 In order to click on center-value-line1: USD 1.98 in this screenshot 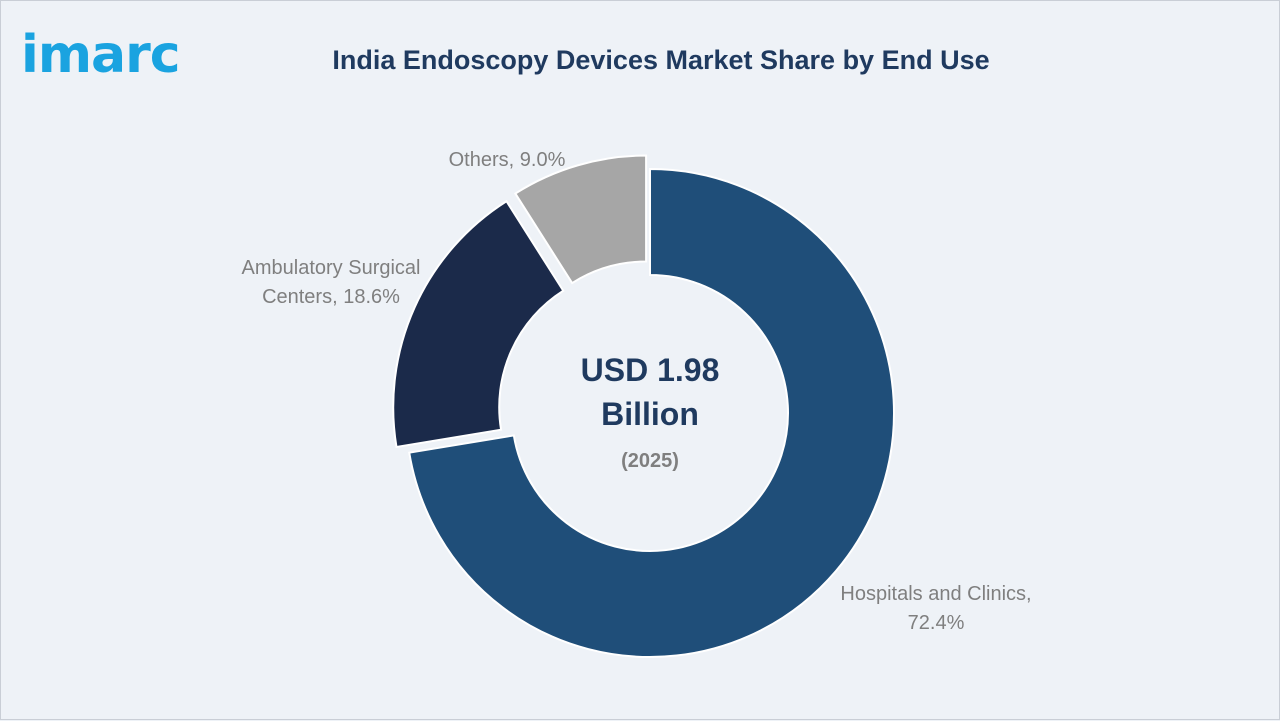, I will do `click(650, 370)`.